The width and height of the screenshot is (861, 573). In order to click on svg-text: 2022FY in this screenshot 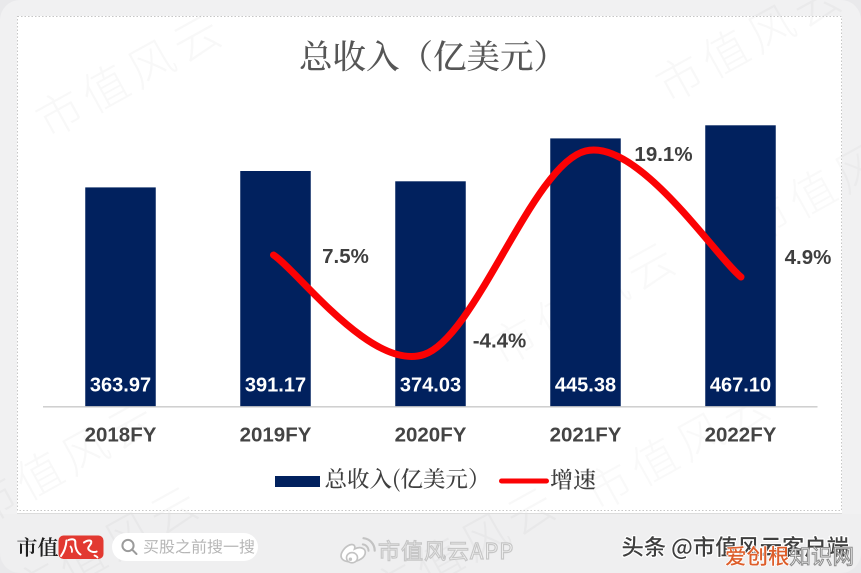, I will do `click(741, 435)`.